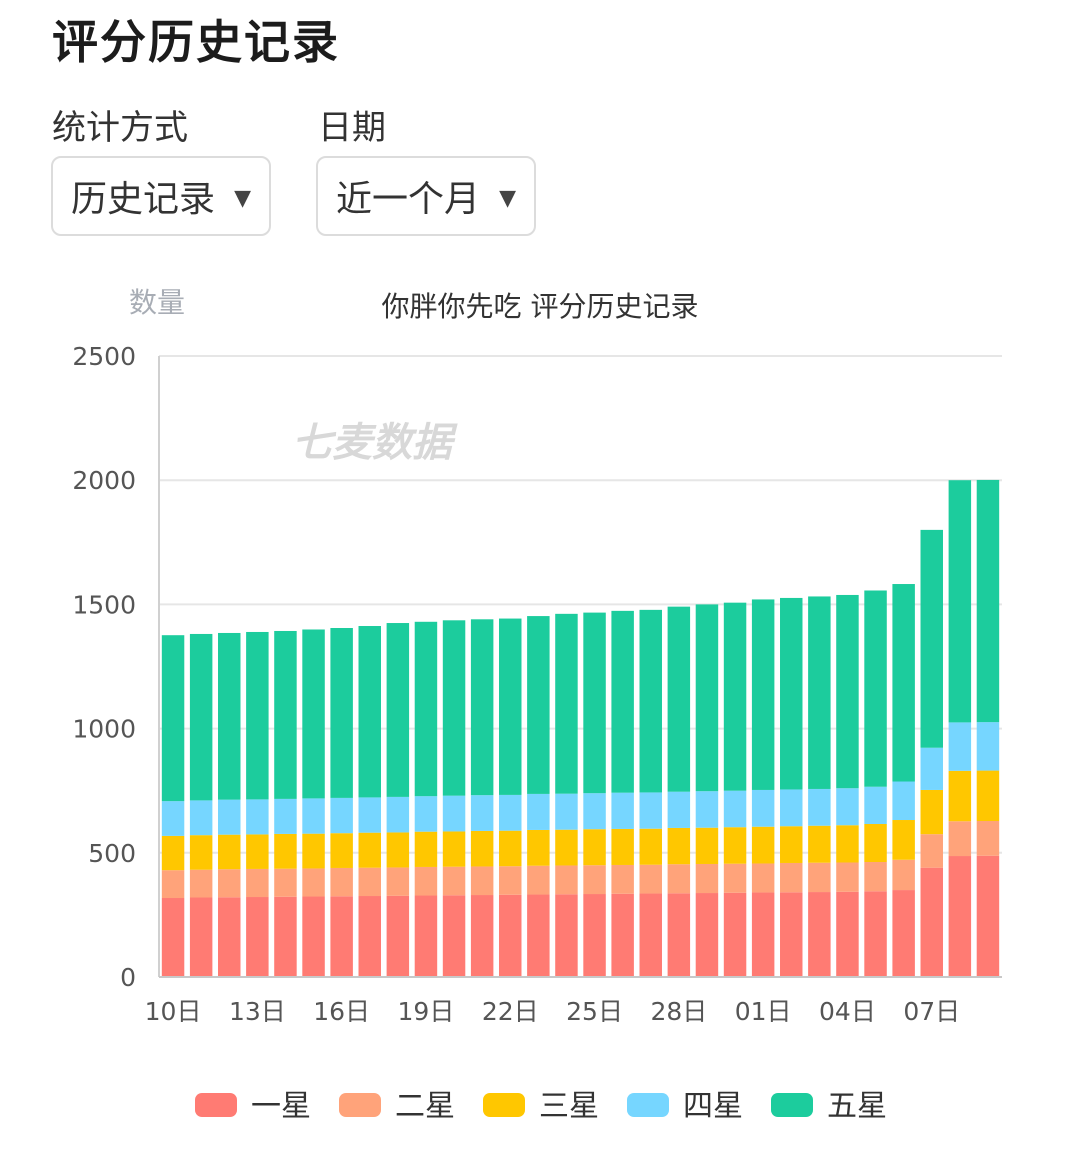 The width and height of the screenshot is (1080, 1149). I want to click on y-tick-label: 1500, so click(104, 604).